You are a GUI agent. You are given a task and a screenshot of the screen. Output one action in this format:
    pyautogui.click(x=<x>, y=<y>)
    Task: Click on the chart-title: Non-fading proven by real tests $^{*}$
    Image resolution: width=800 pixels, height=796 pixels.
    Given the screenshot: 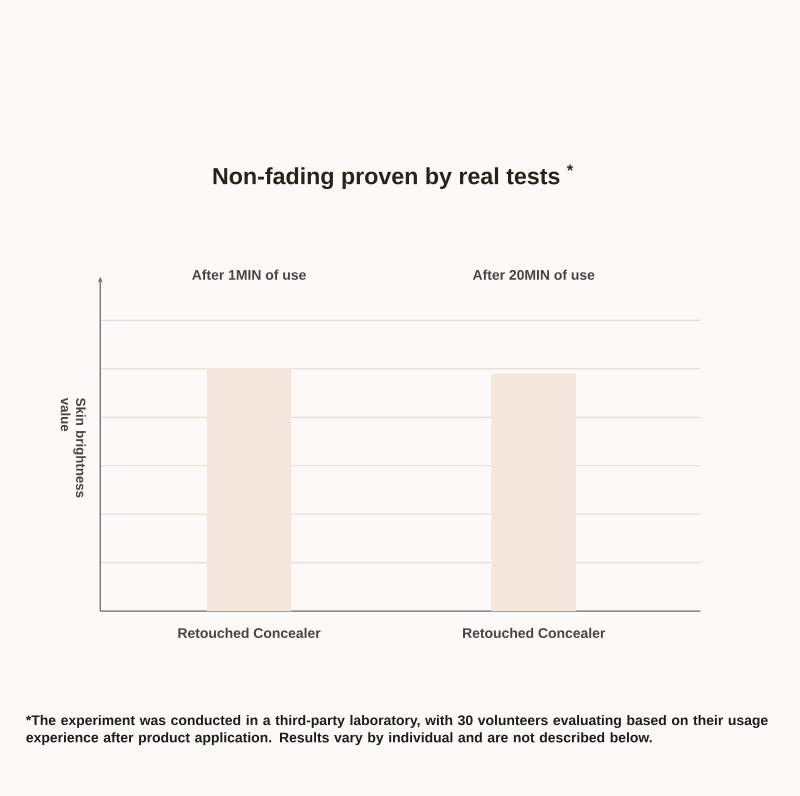 What is the action you would take?
    pyautogui.click(x=394, y=176)
    